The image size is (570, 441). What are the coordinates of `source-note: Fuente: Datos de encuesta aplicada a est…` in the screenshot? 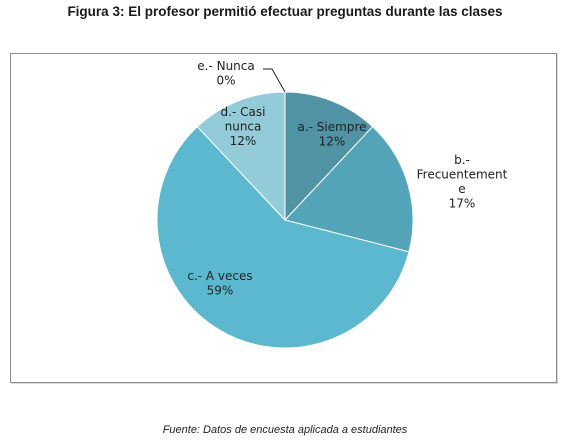 It's located at (285, 430).